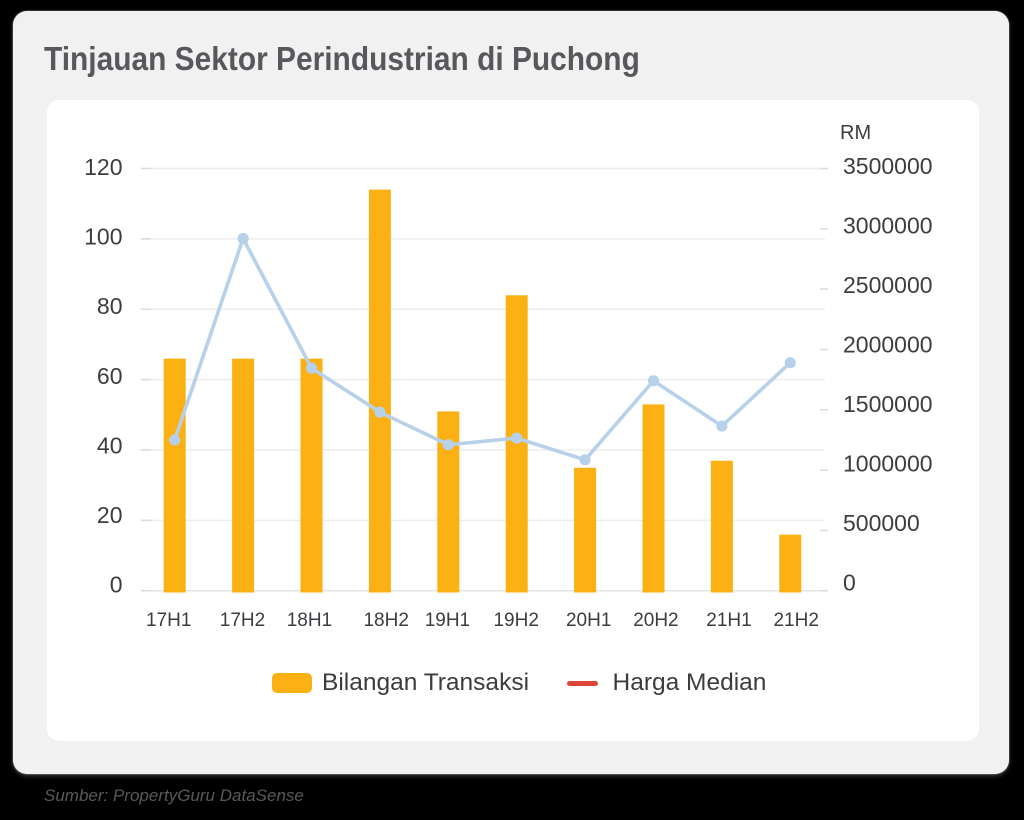  Describe the element at coordinates (448, 445) in the screenshot. I see `line-marker-19H1` at that location.